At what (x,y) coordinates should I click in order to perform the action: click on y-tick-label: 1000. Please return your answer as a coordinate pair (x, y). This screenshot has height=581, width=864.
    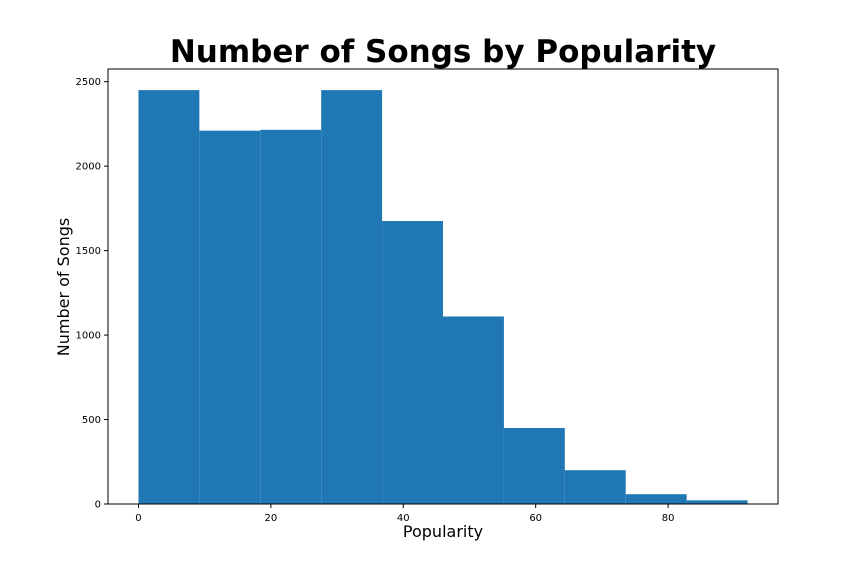
    Looking at the image, I should click on (88, 336).